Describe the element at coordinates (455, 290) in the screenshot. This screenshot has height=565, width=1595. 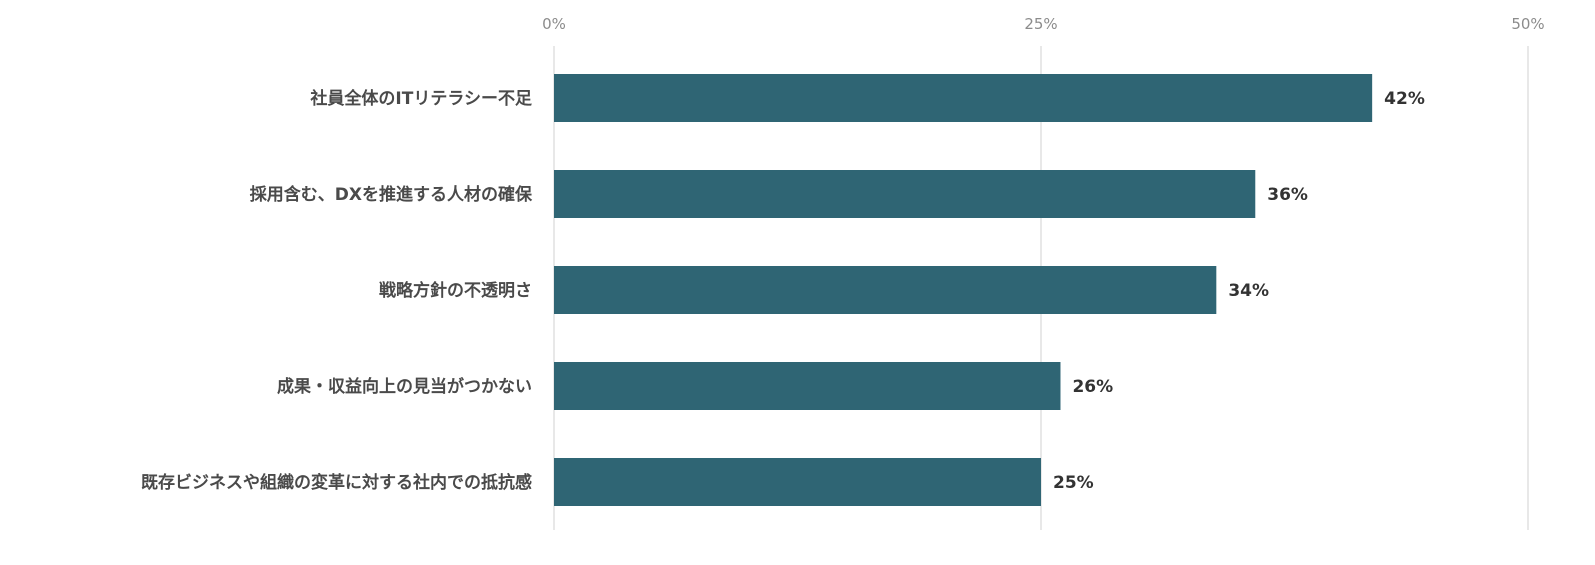
I see `category-label: 戦略方針の不透明さ` at that location.